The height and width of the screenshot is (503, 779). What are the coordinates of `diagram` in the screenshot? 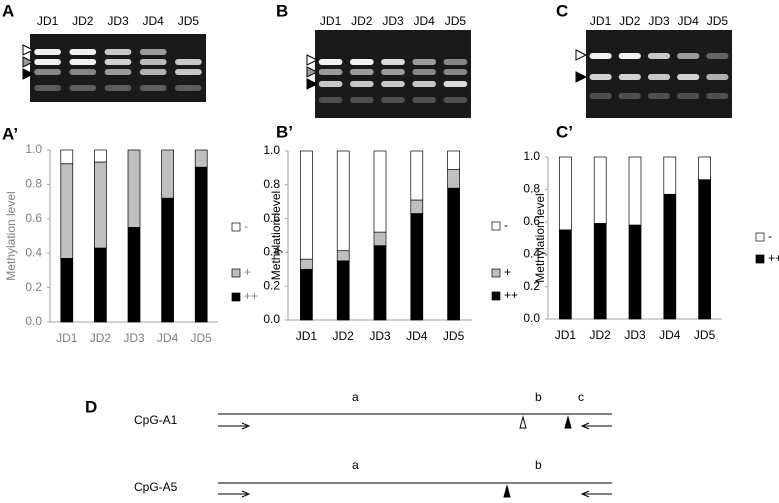 It's located at (415, 455).